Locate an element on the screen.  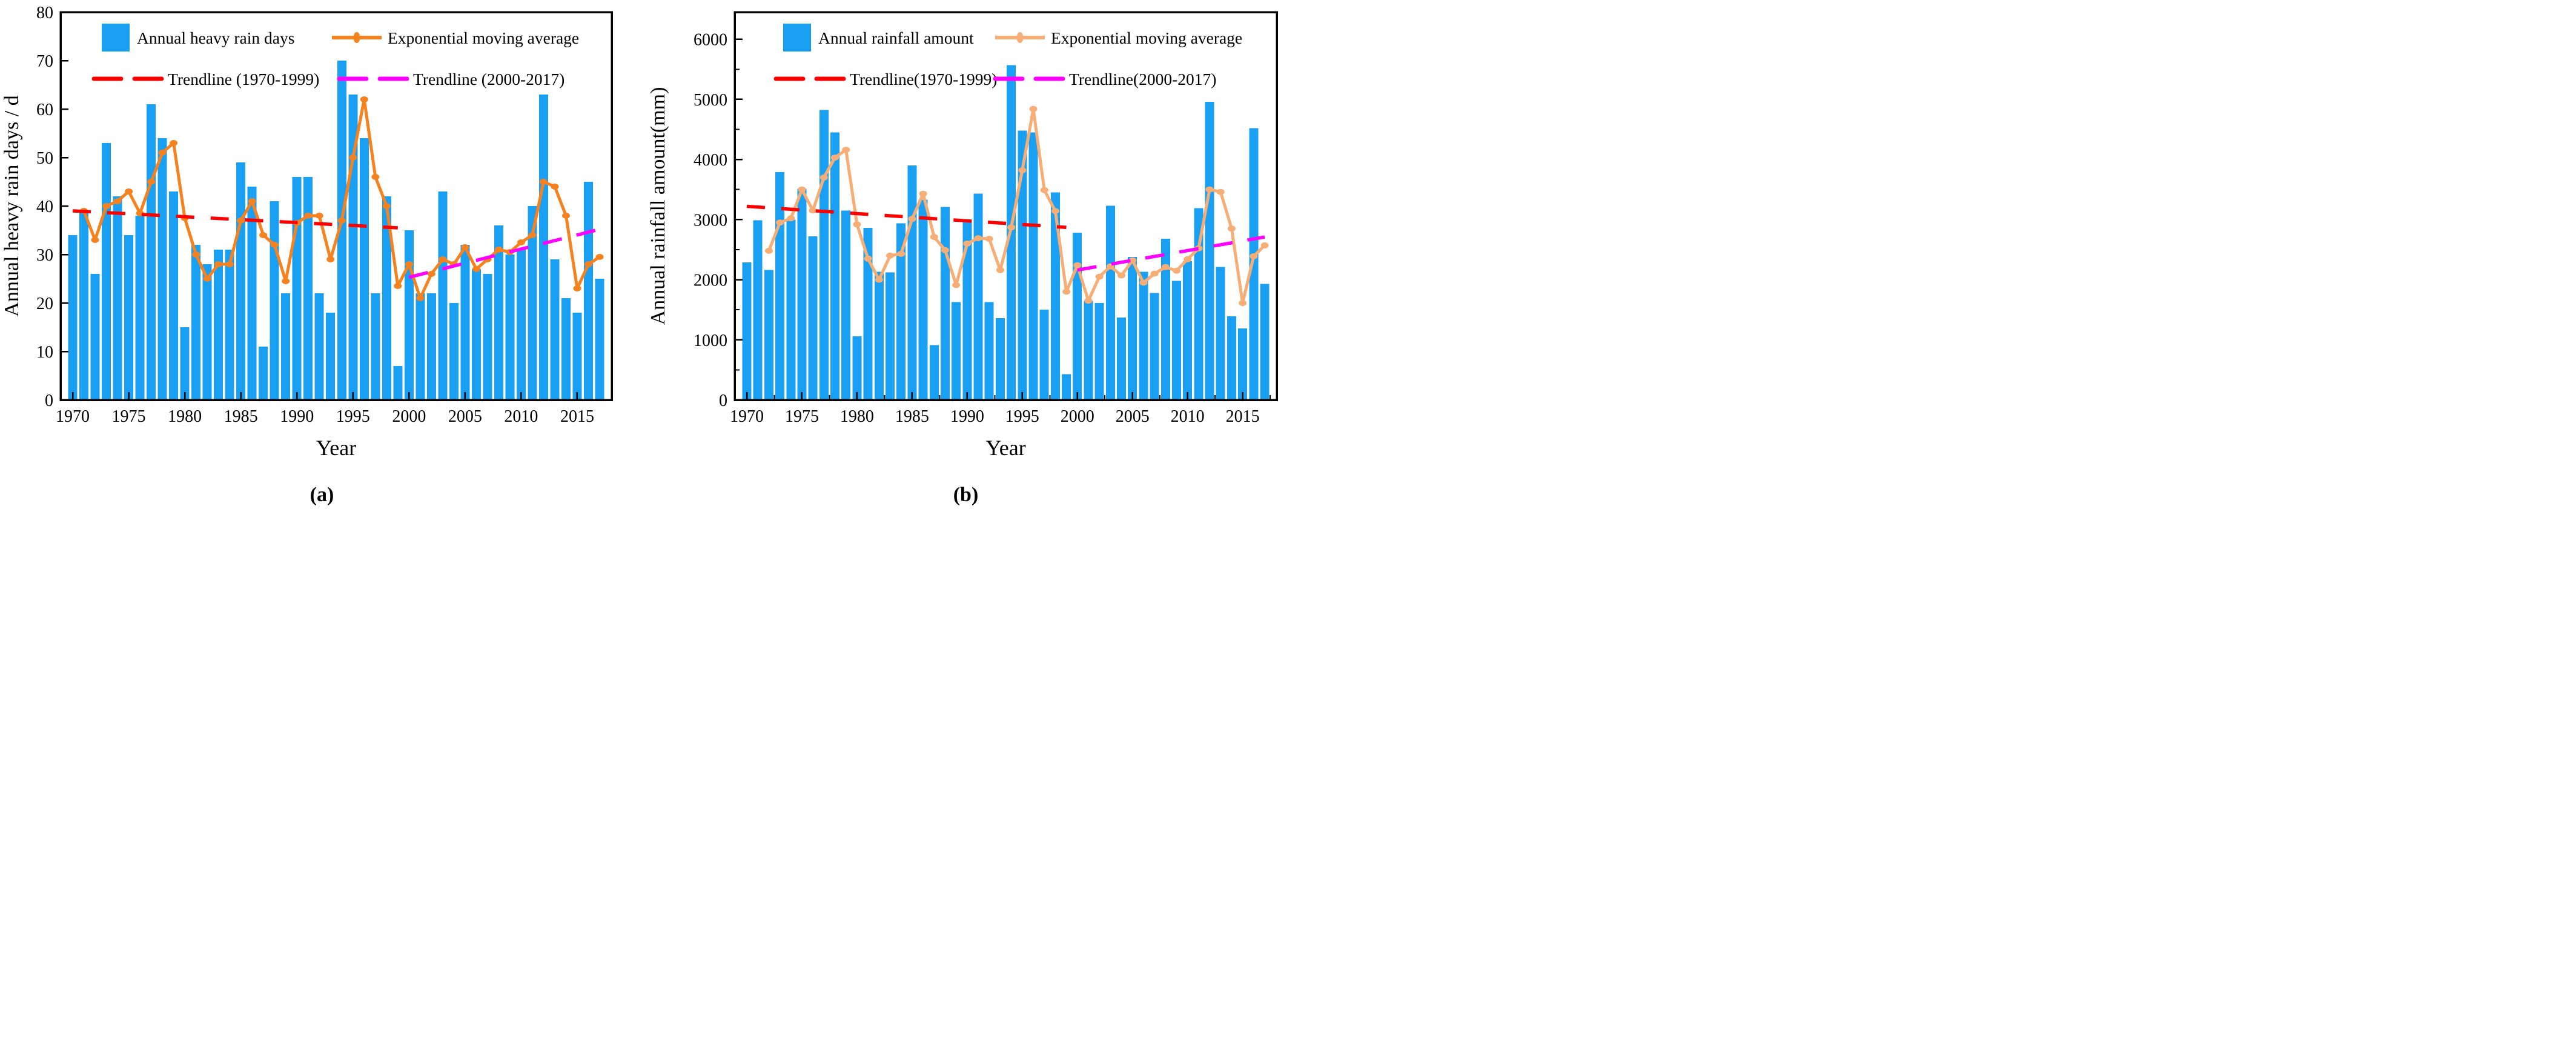
bar-1971 is located at coordinates (758, 310).